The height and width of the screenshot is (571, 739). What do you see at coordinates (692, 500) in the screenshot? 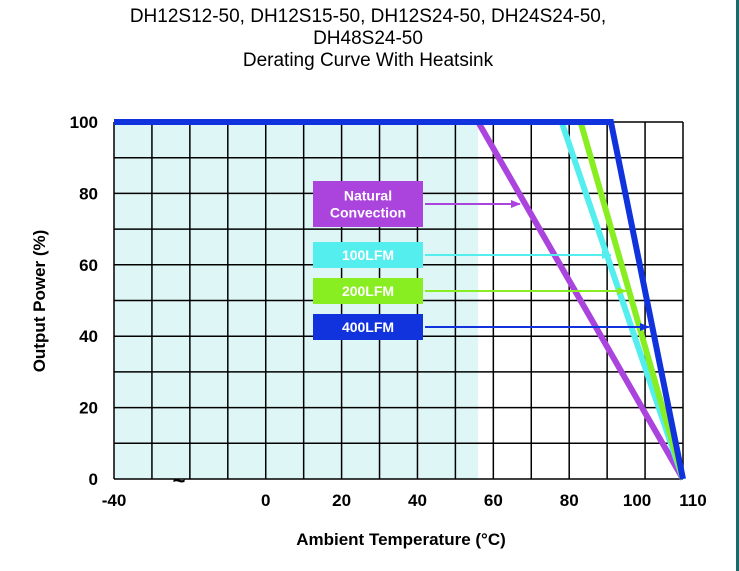
I see `x-tick-label: 110` at bounding box center [692, 500].